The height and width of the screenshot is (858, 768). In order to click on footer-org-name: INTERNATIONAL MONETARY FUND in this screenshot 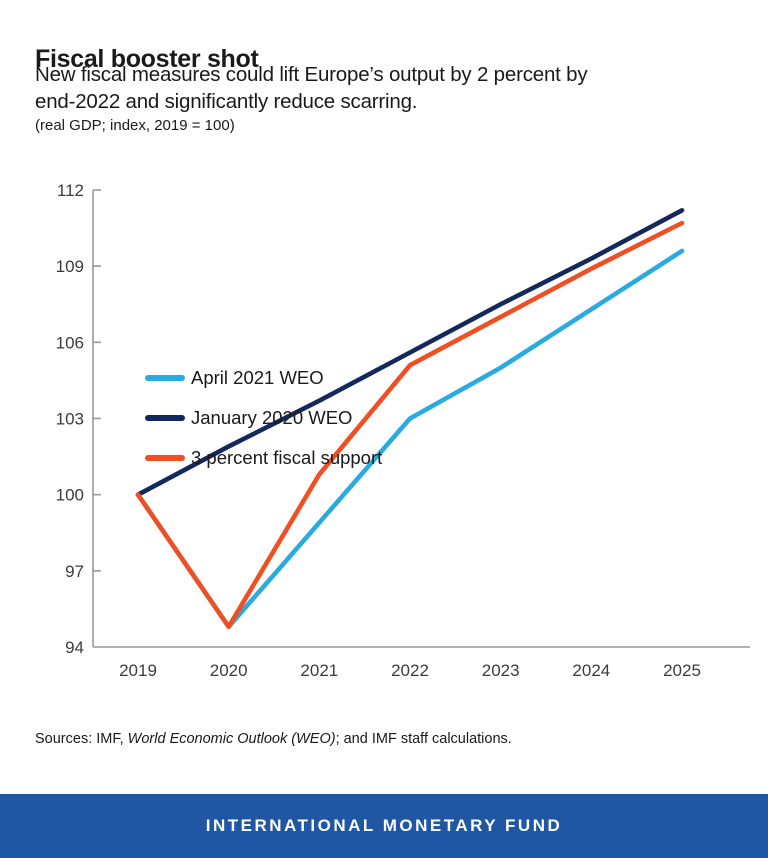, I will do `click(384, 825)`.